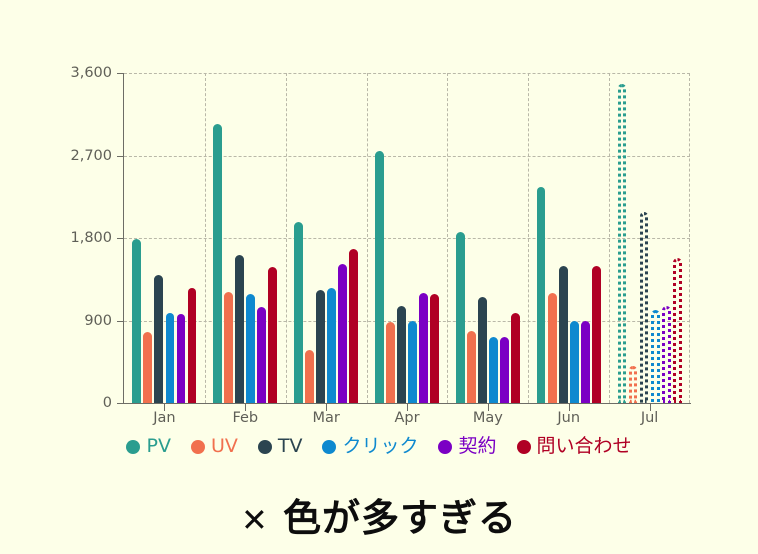  Describe the element at coordinates (254, 520) in the screenshot. I see `cross-icon: ✕` at that location.